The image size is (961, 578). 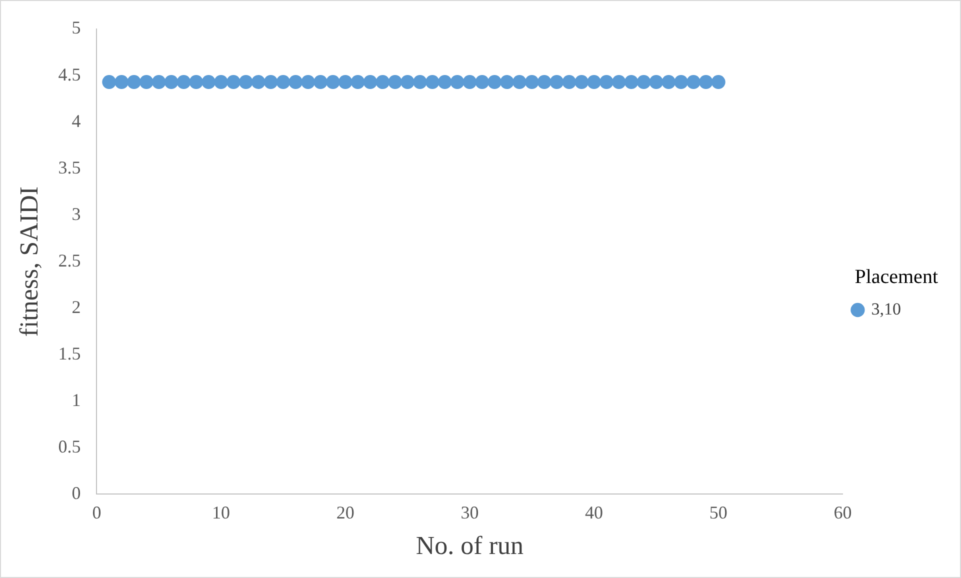 What do you see at coordinates (69, 74) in the screenshot?
I see `y-tick-label: 4.5` at bounding box center [69, 74].